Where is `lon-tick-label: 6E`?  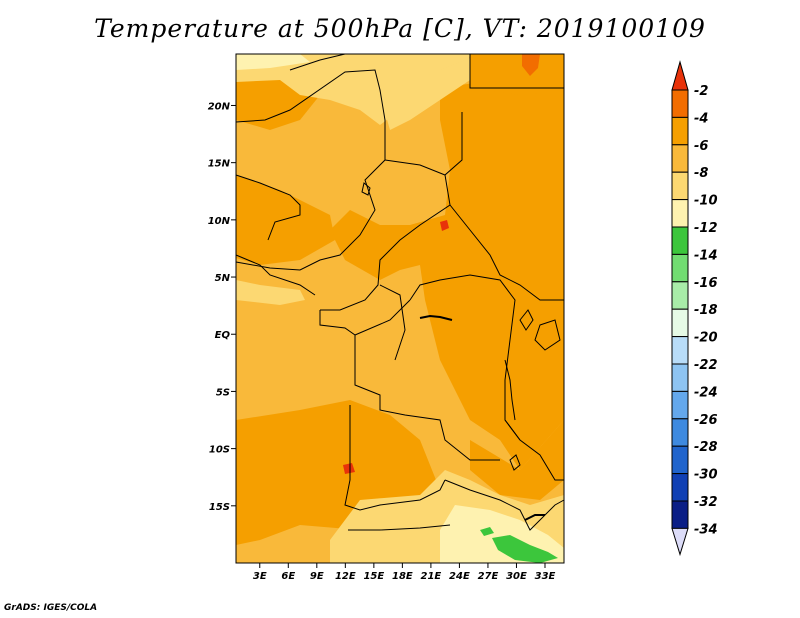
lon-tick-label: 6E is located at coordinates (288, 576).